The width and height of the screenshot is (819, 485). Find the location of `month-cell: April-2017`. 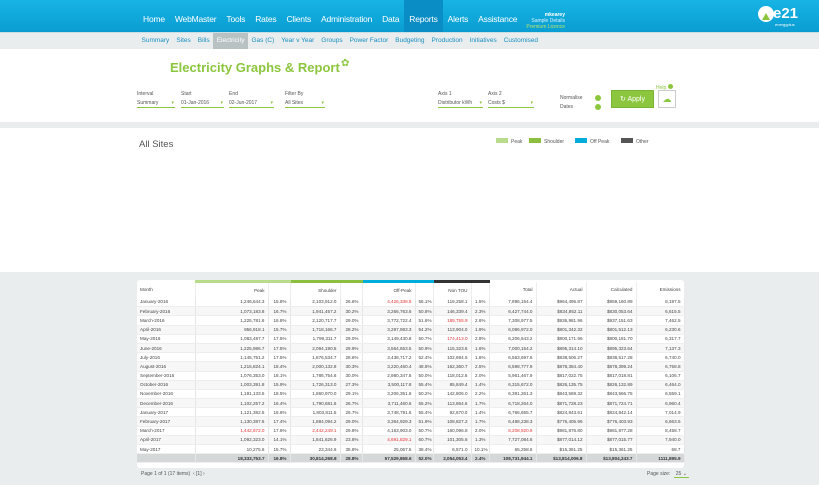

month-cell: April-2017 is located at coordinates (166, 440).